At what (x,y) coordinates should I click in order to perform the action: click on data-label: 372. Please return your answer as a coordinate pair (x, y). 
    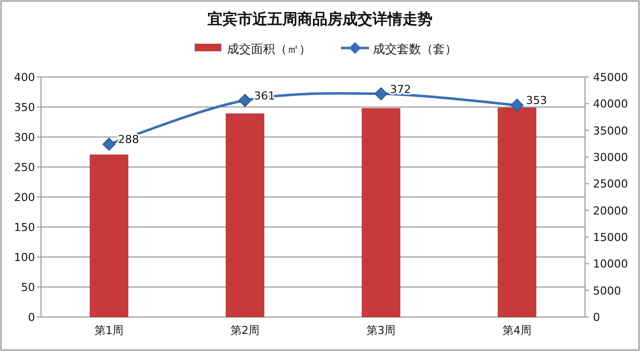
    Looking at the image, I should click on (400, 89).